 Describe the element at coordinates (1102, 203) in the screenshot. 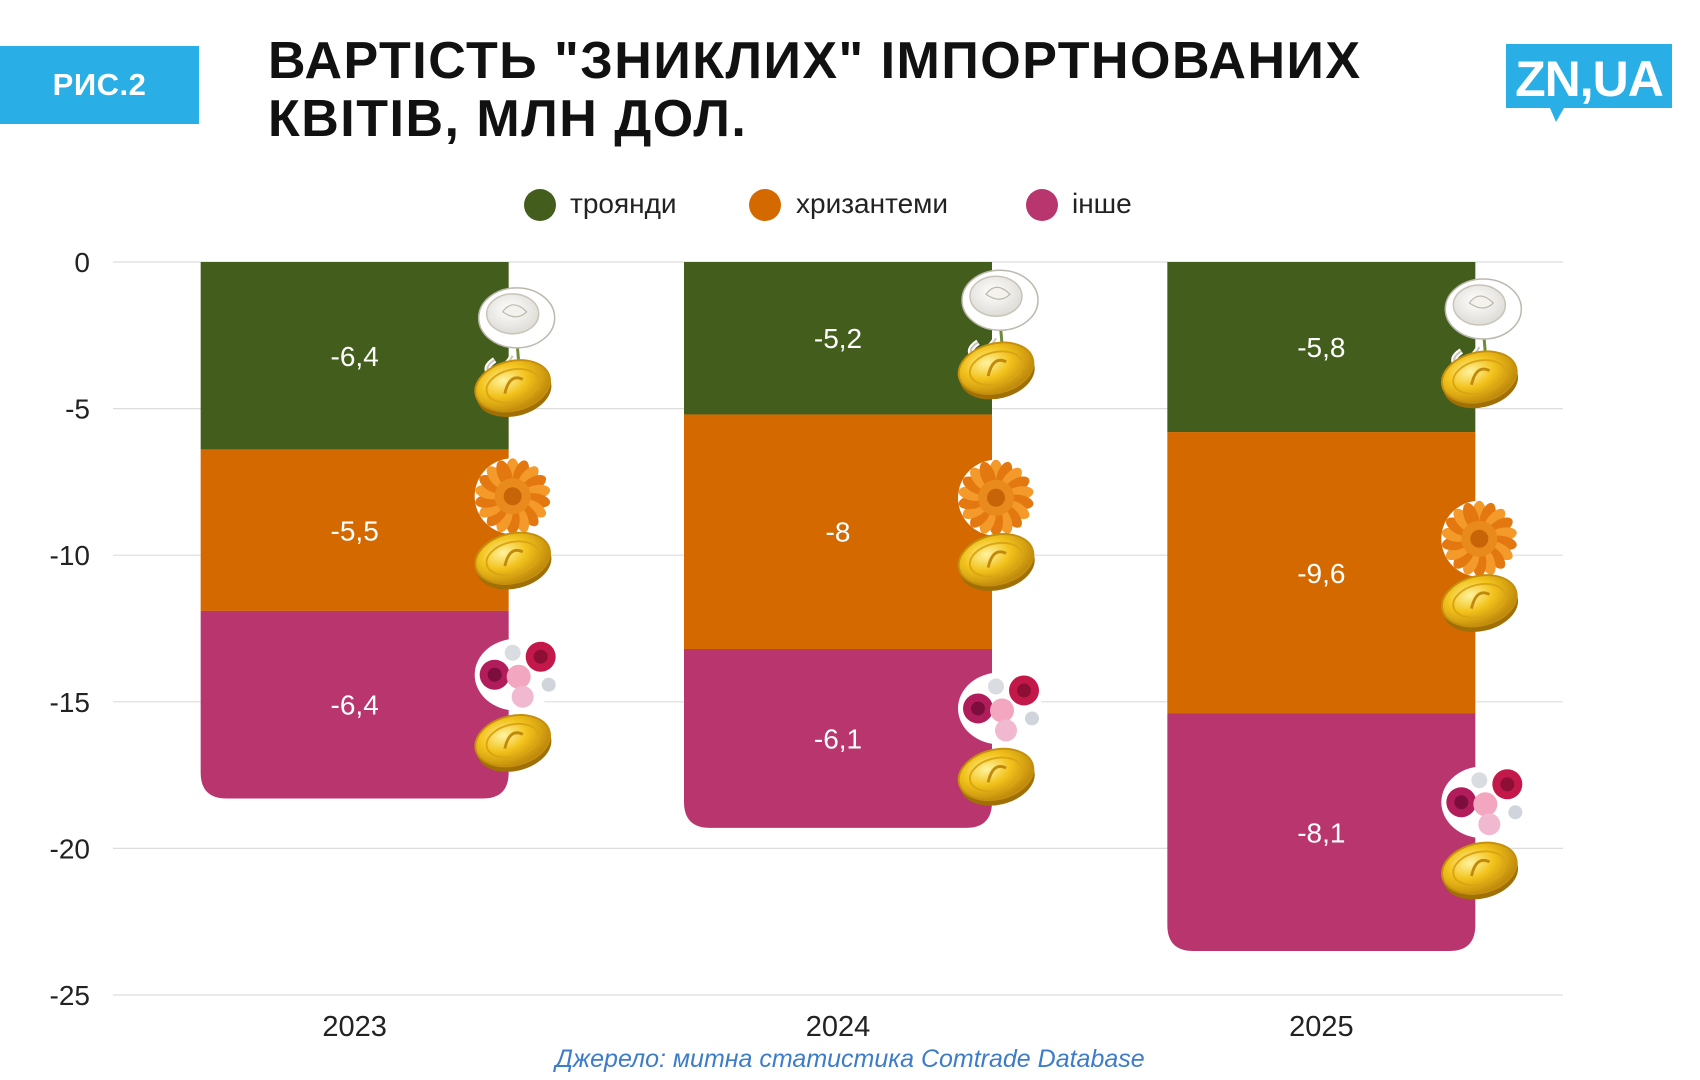

I see `legend-label: інше` at that location.